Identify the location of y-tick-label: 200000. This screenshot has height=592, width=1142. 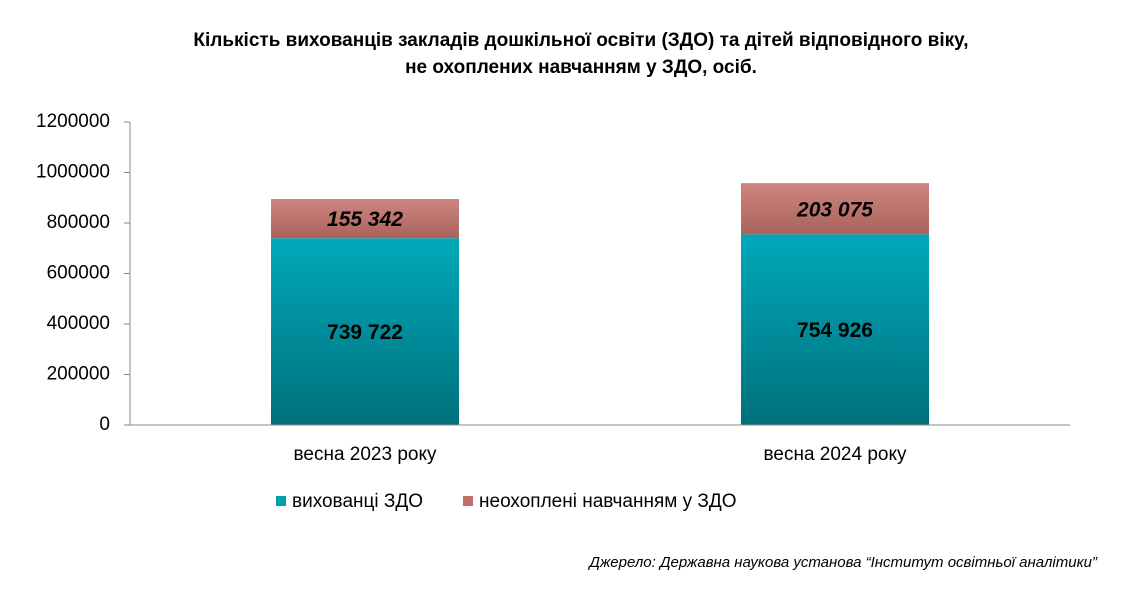
(78, 374).